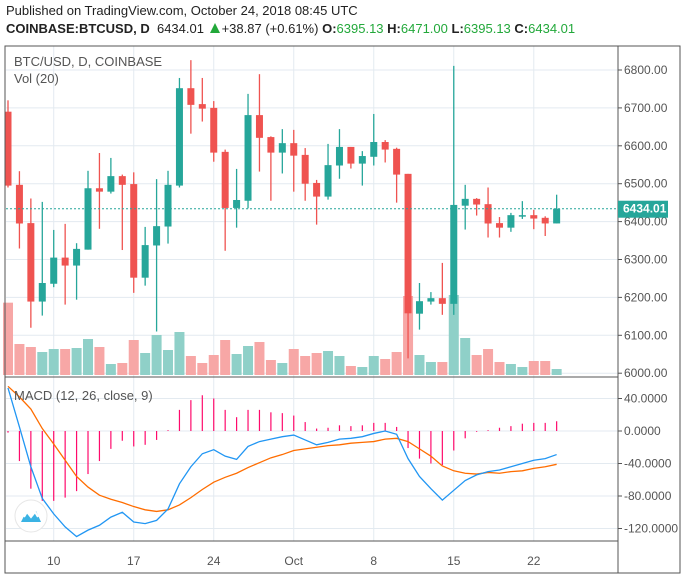 This screenshot has width=685, height=578. Describe the element at coordinates (642, 431) in the screenshot. I see `macd-tick-label: 0.0000` at that location.